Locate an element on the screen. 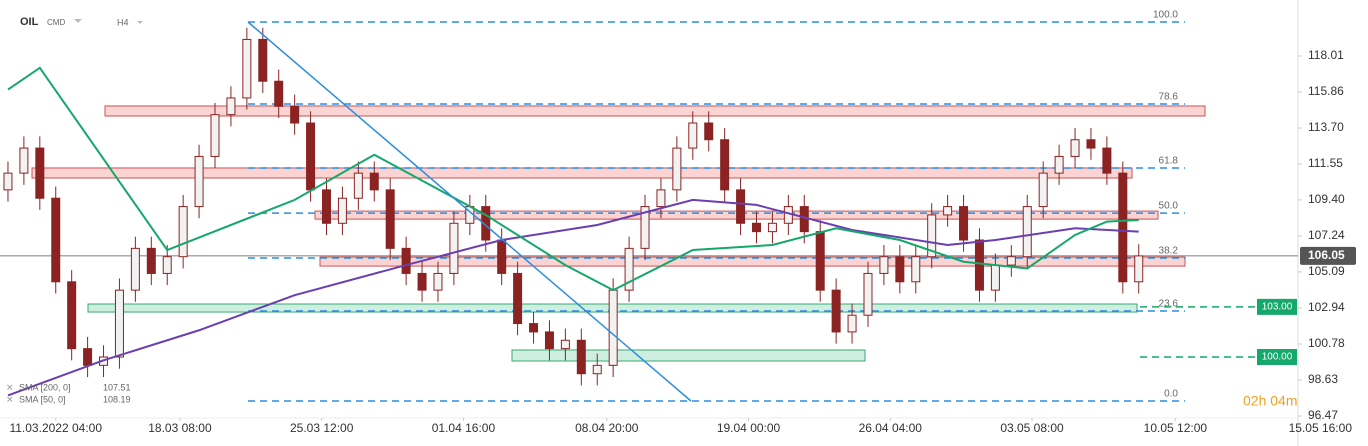 This screenshot has height=446, width=1368. y-tick-label: 105.09 is located at coordinates (1326, 271).